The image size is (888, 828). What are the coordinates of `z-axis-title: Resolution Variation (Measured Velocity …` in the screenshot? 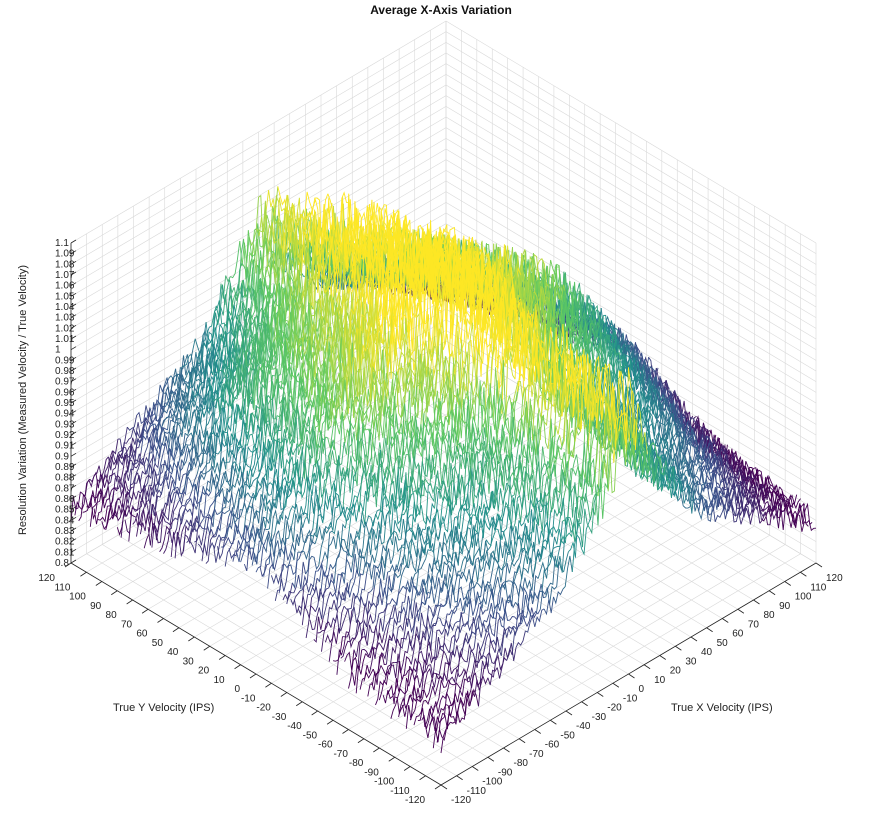 It's located at (23, 400).